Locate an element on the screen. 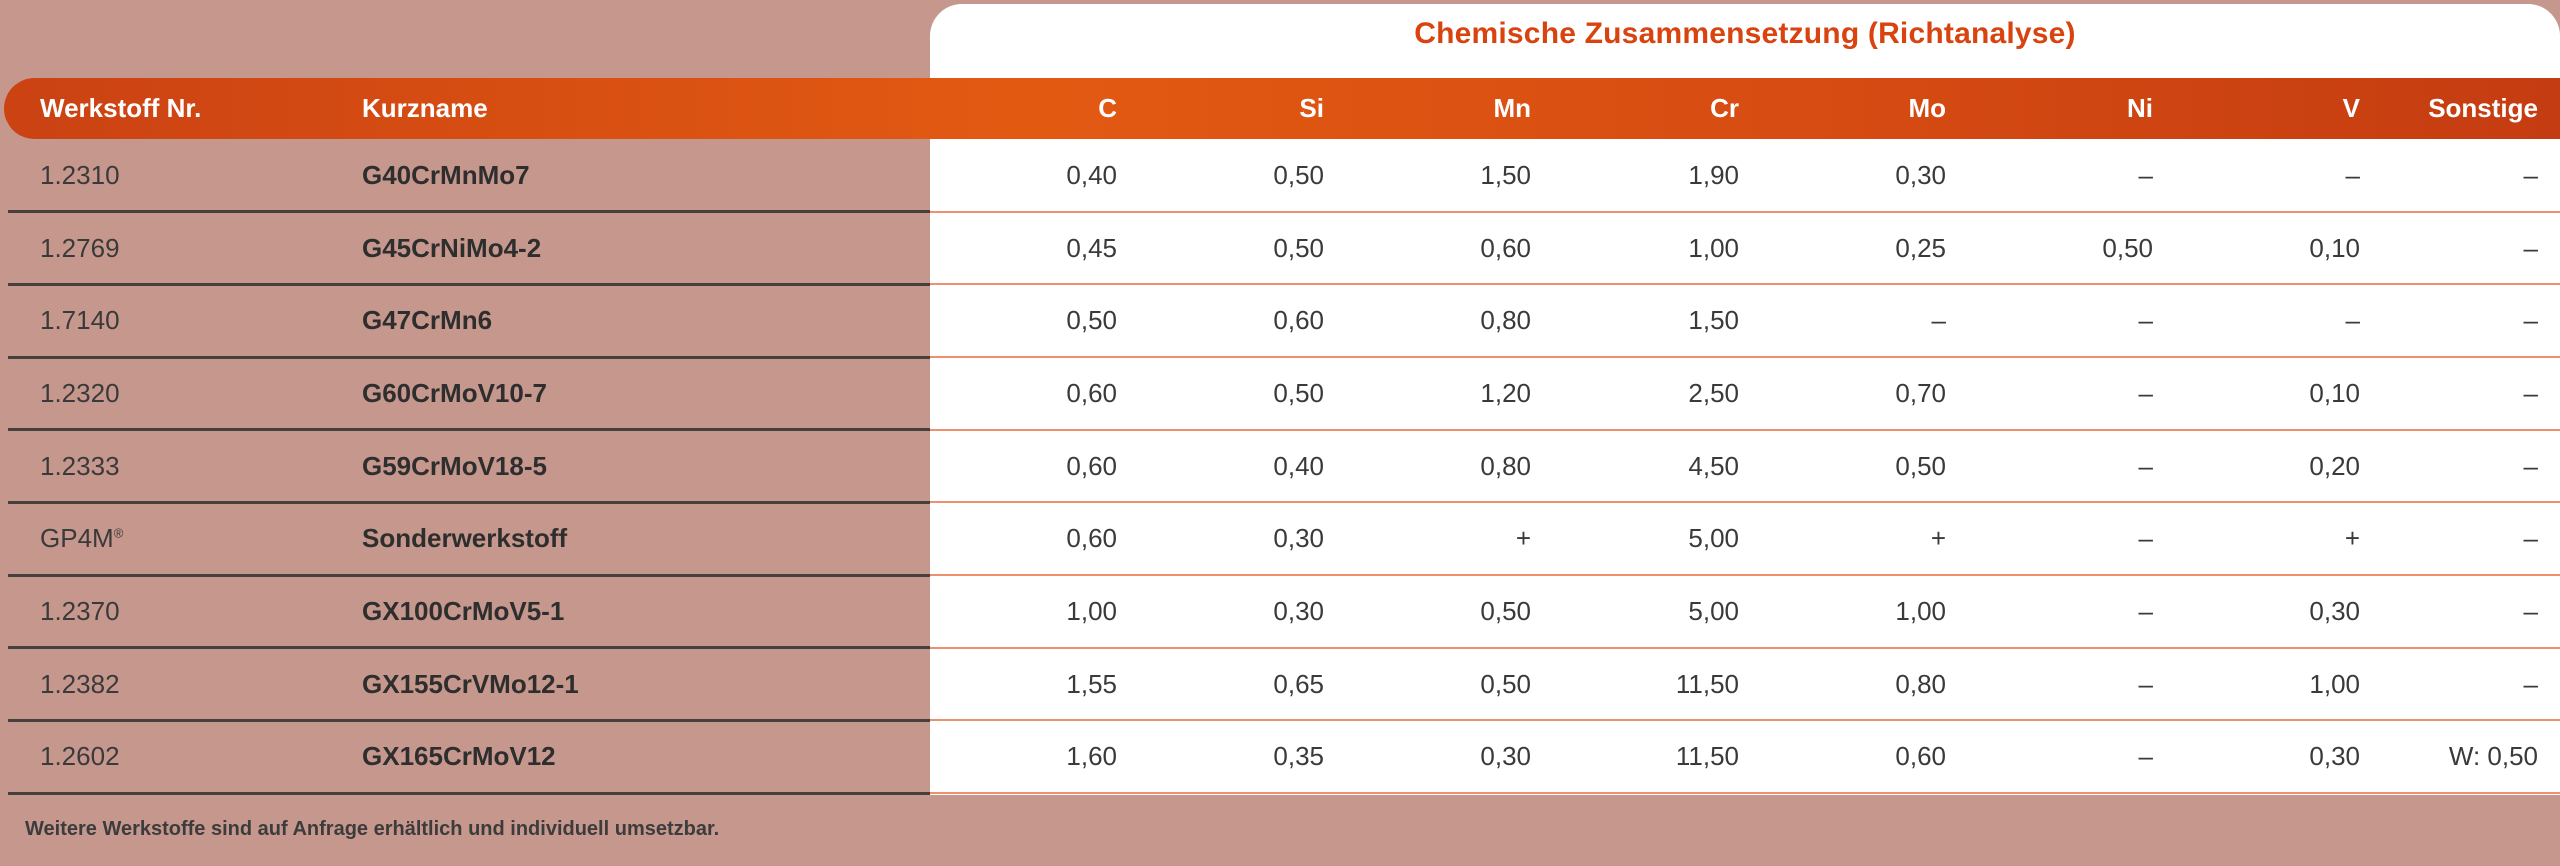 This screenshot has width=2560, height=866. werkstoff-nr-cell: 1.2370 is located at coordinates (80, 610).